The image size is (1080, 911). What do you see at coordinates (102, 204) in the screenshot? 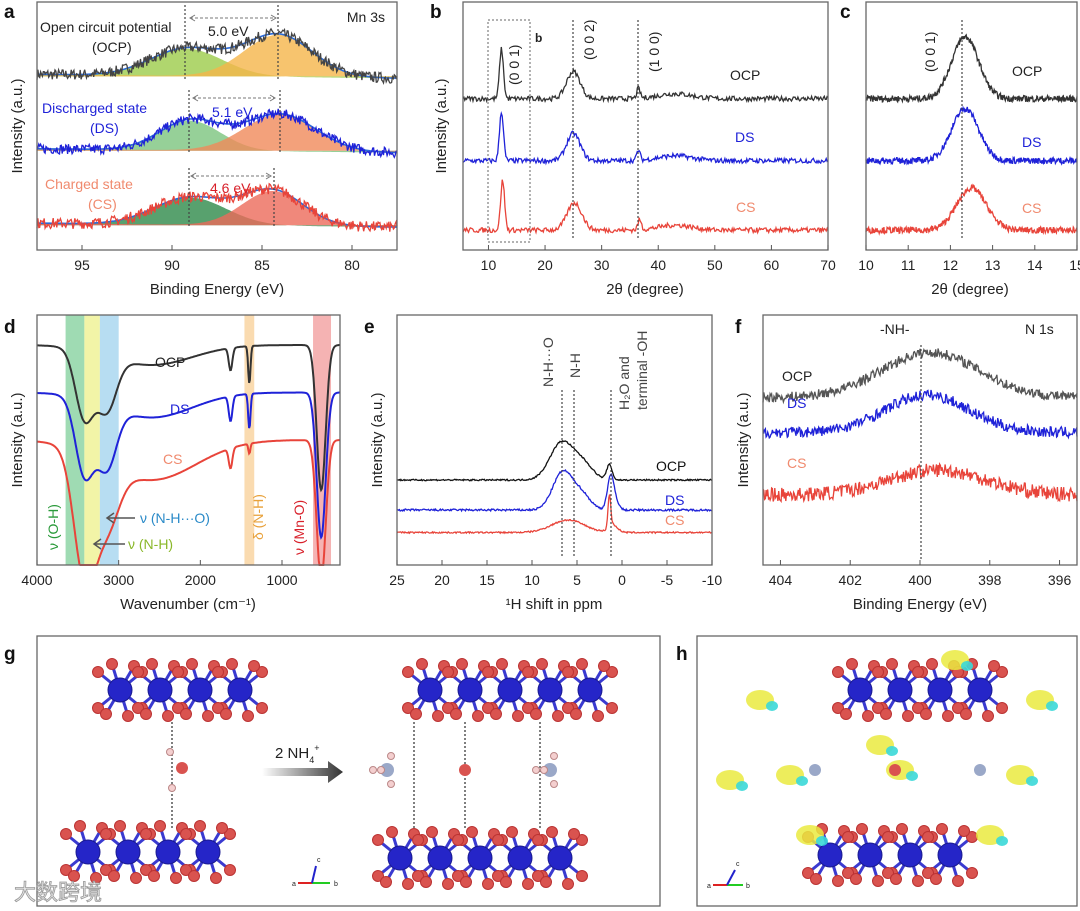
I see `label-cs: (CS)` at bounding box center [102, 204].